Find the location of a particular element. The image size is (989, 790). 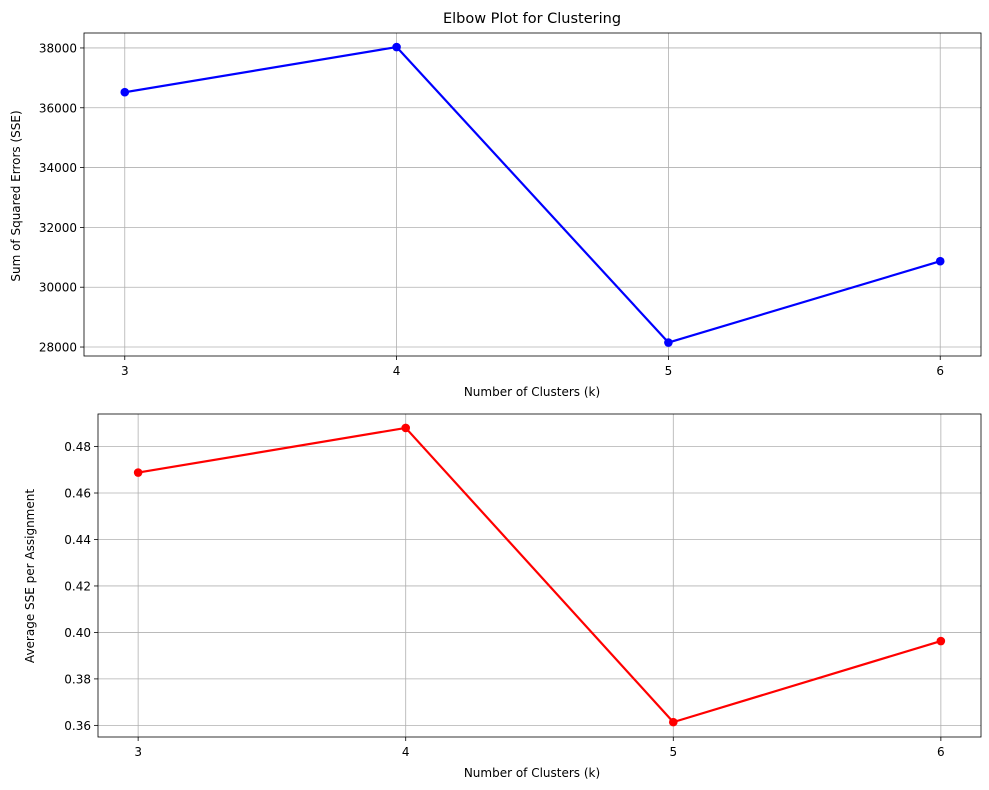

y-tick-label: 30000 is located at coordinates (58, 288).